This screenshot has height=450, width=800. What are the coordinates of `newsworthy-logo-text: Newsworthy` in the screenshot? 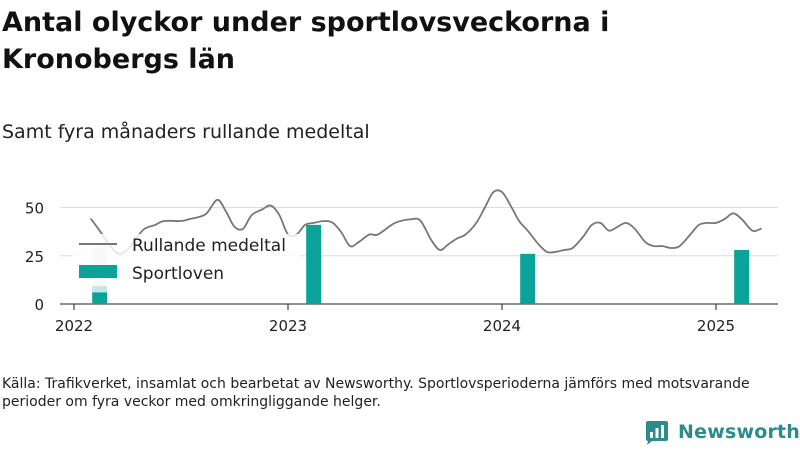 It's located at (739, 432).